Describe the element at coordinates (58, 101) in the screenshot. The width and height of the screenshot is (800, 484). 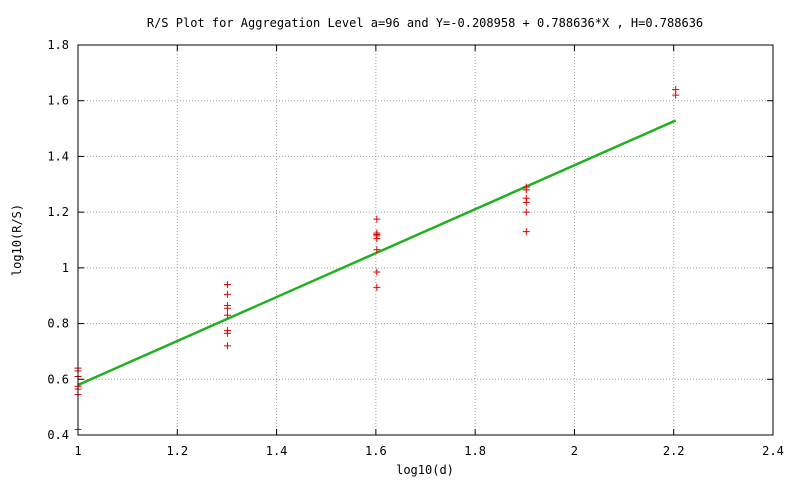
I see `y-tick-label: 1.6` at that location.